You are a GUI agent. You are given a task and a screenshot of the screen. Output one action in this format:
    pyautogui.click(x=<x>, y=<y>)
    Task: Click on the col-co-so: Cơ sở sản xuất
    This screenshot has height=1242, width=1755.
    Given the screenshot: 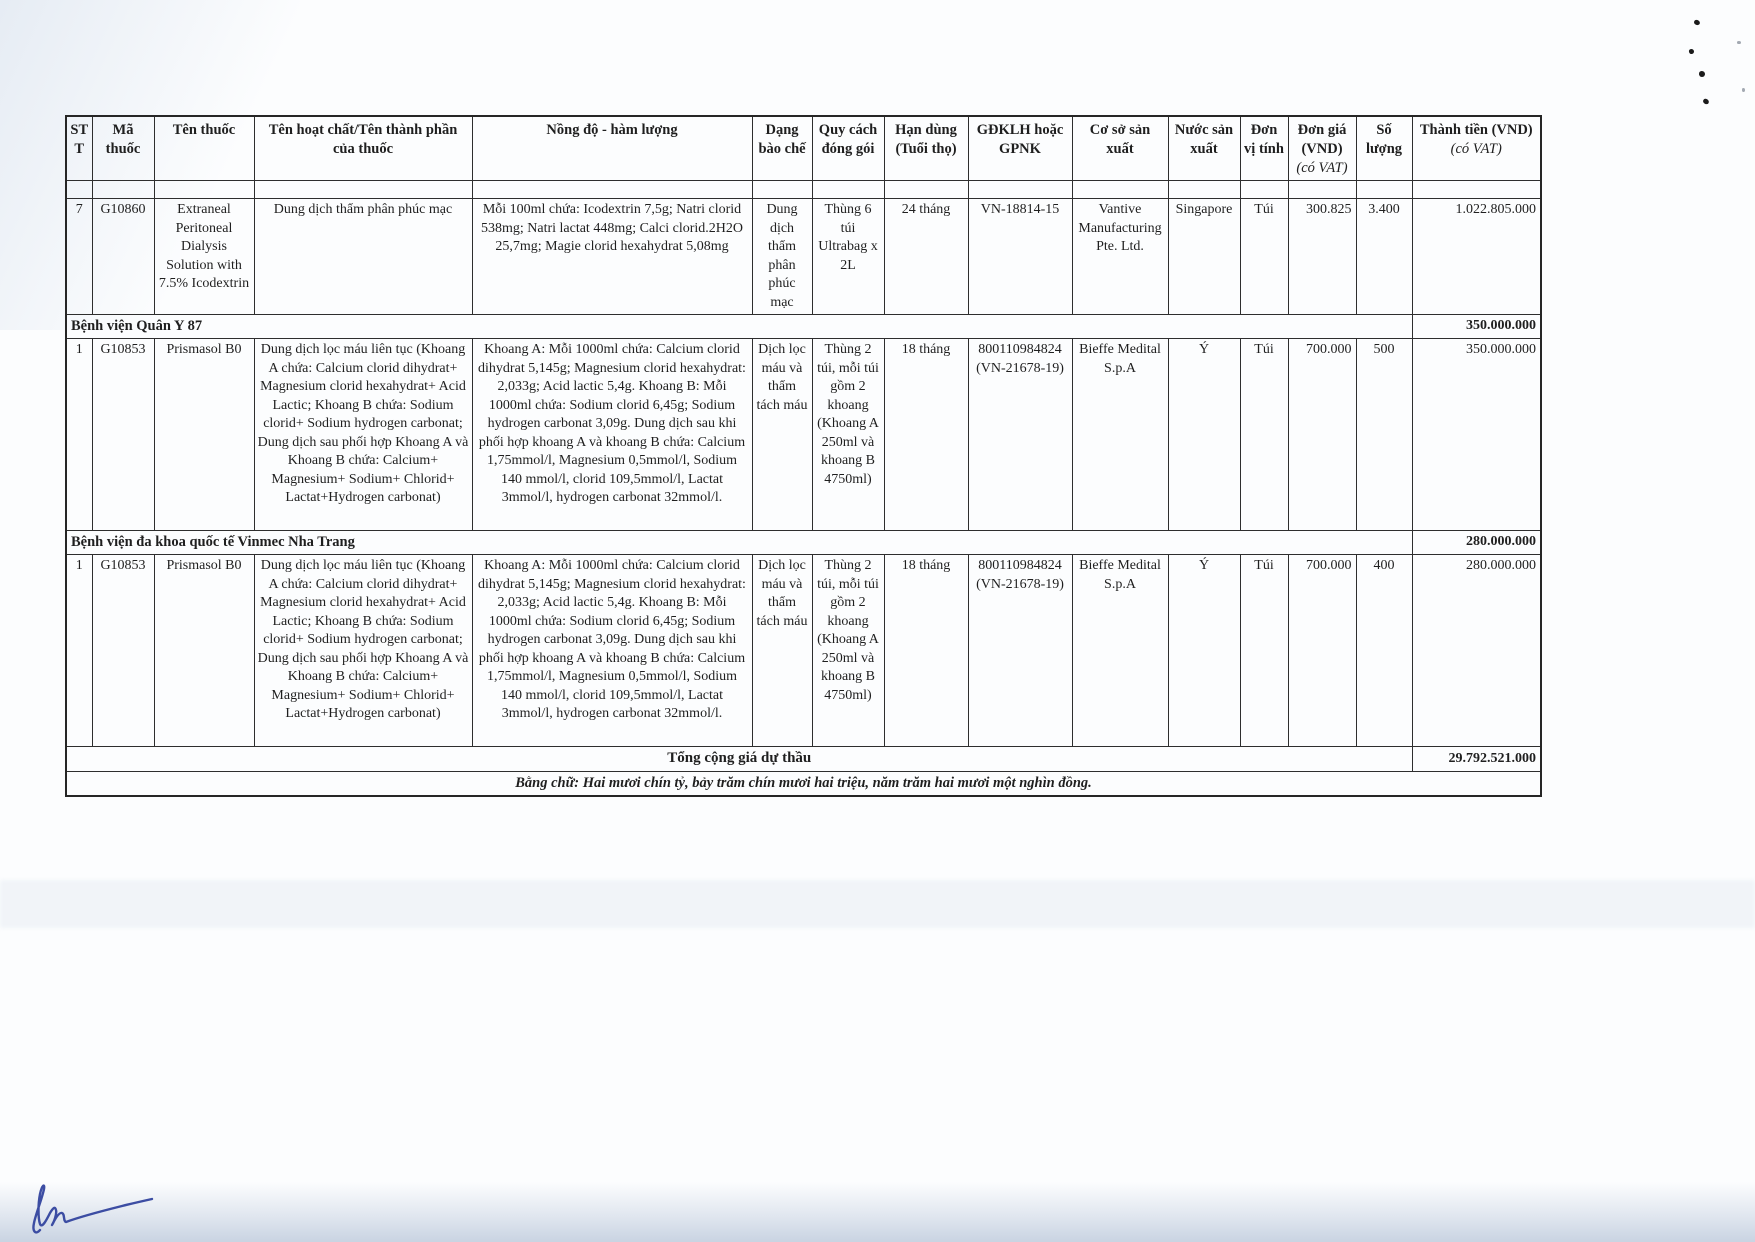 What is the action you would take?
    pyautogui.click(x=1120, y=148)
    